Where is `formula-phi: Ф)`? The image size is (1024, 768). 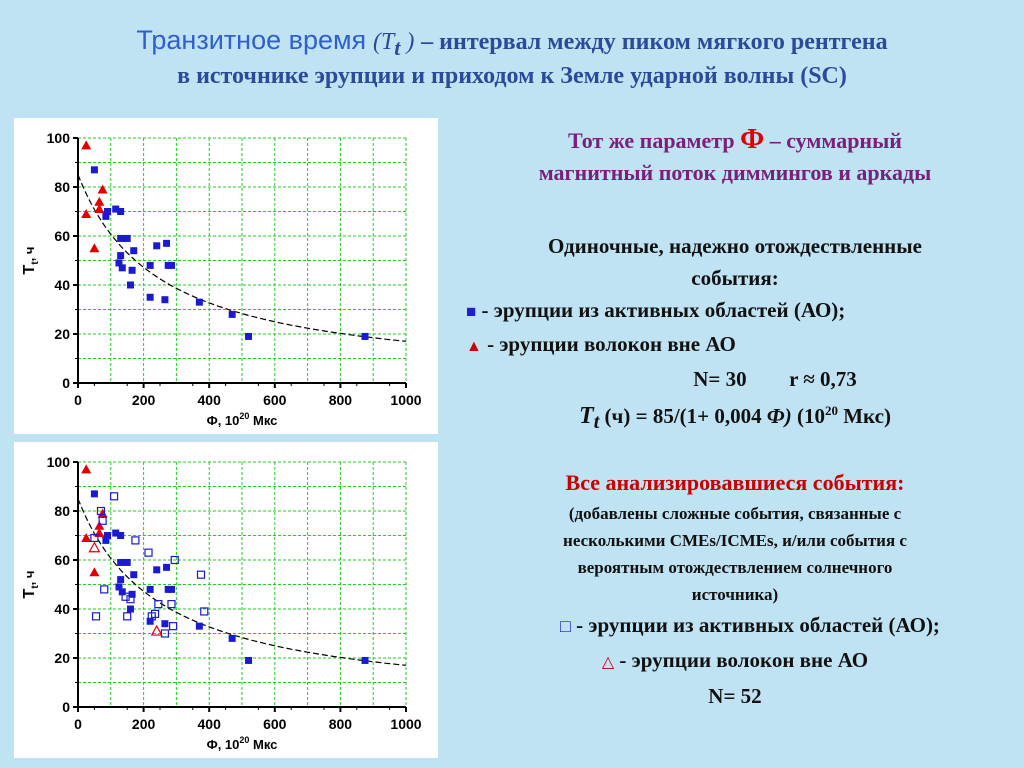
formula-phi: Ф) is located at coordinates (779, 416).